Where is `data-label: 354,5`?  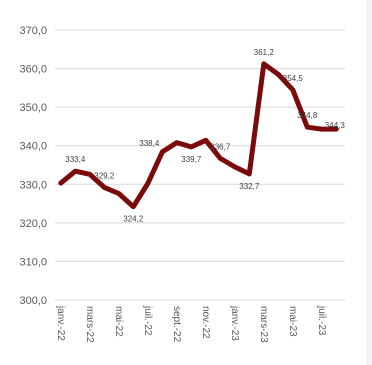 data-label: 354,5 is located at coordinates (293, 78).